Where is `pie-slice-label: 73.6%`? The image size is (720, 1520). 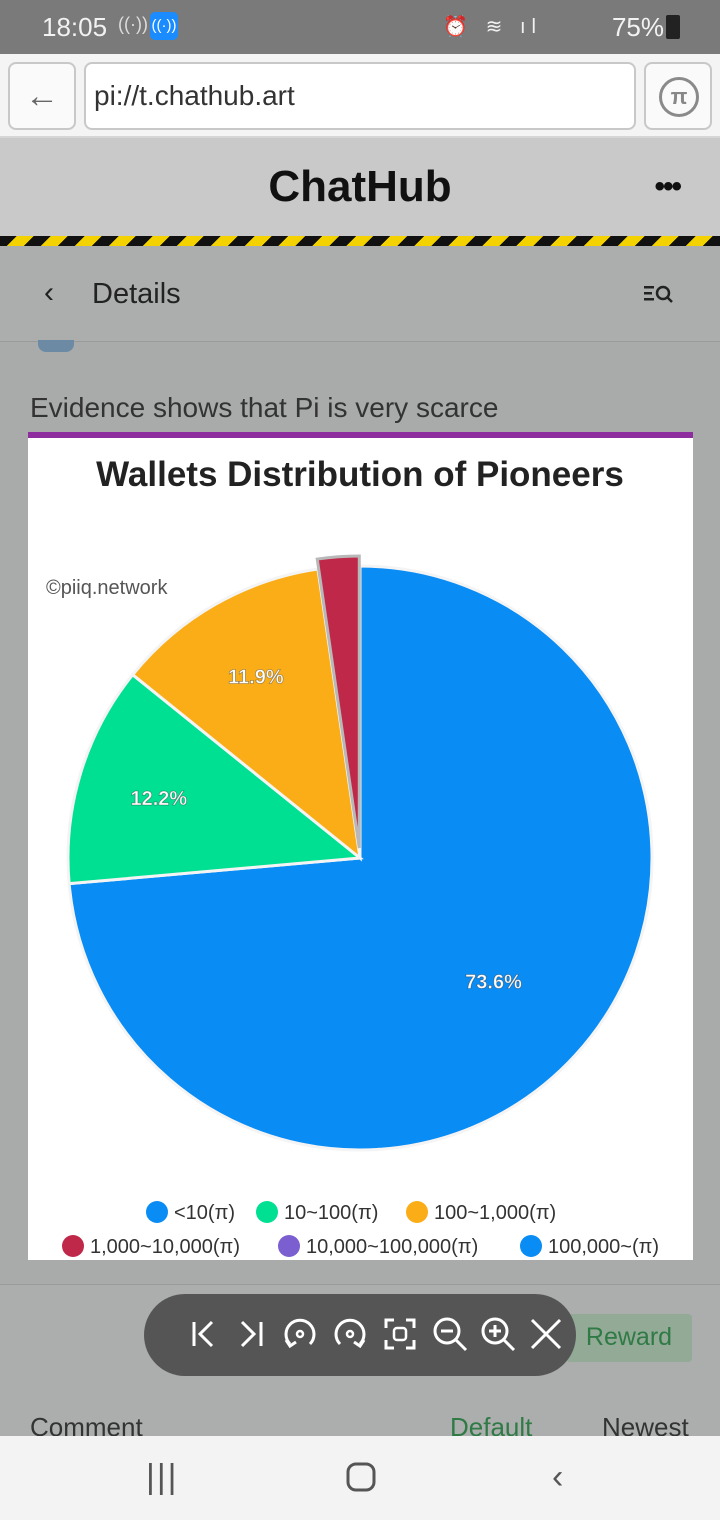 pie-slice-label: 73.6% is located at coordinates (493, 982).